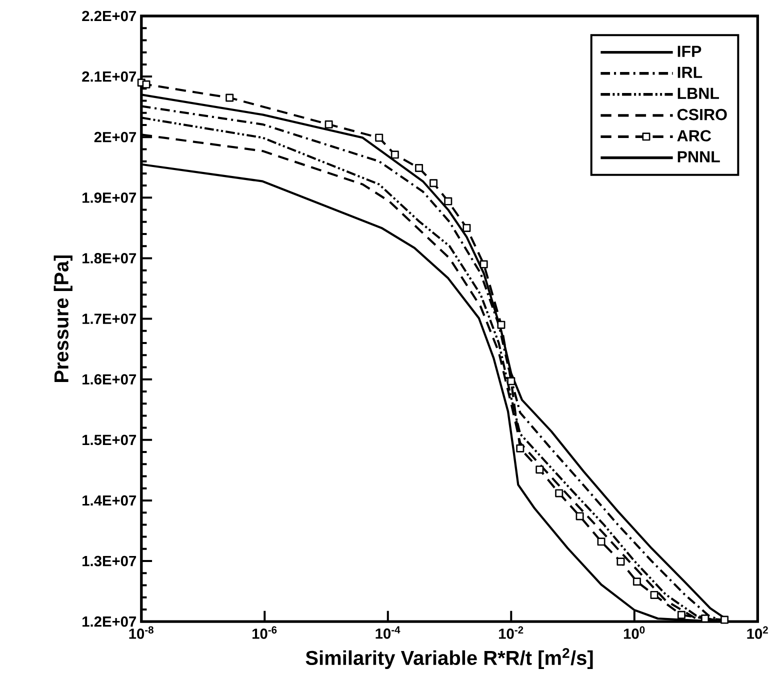 This screenshot has height=699, width=775. Describe the element at coordinates (109, 76) in the screenshot. I see `y-tick-label: 2.1E+07` at that location.